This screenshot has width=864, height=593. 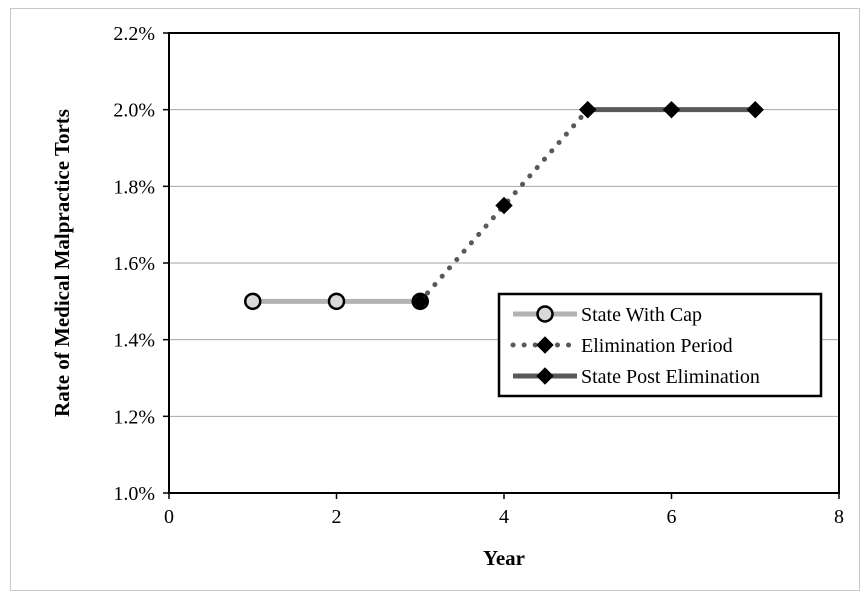 I want to click on legend-label: State Post Elimination, so click(x=670, y=377).